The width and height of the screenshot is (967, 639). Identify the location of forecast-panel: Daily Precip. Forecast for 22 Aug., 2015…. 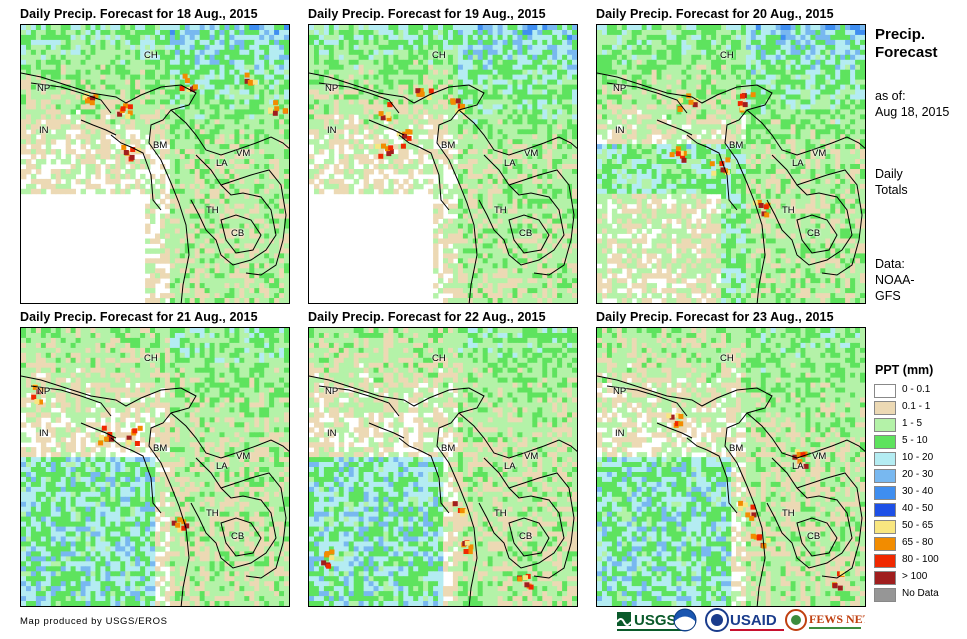
(443, 458).